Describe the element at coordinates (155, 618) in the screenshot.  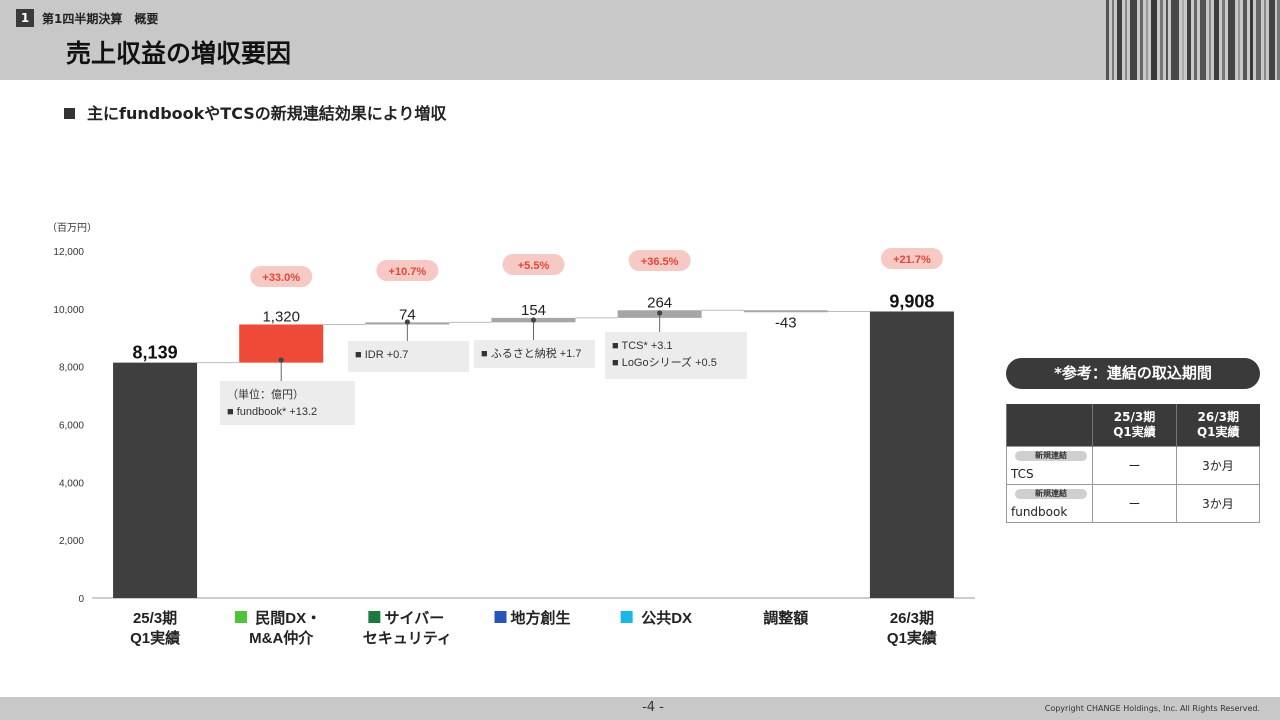
I see `x-tick-label: 25/3期` at that location.